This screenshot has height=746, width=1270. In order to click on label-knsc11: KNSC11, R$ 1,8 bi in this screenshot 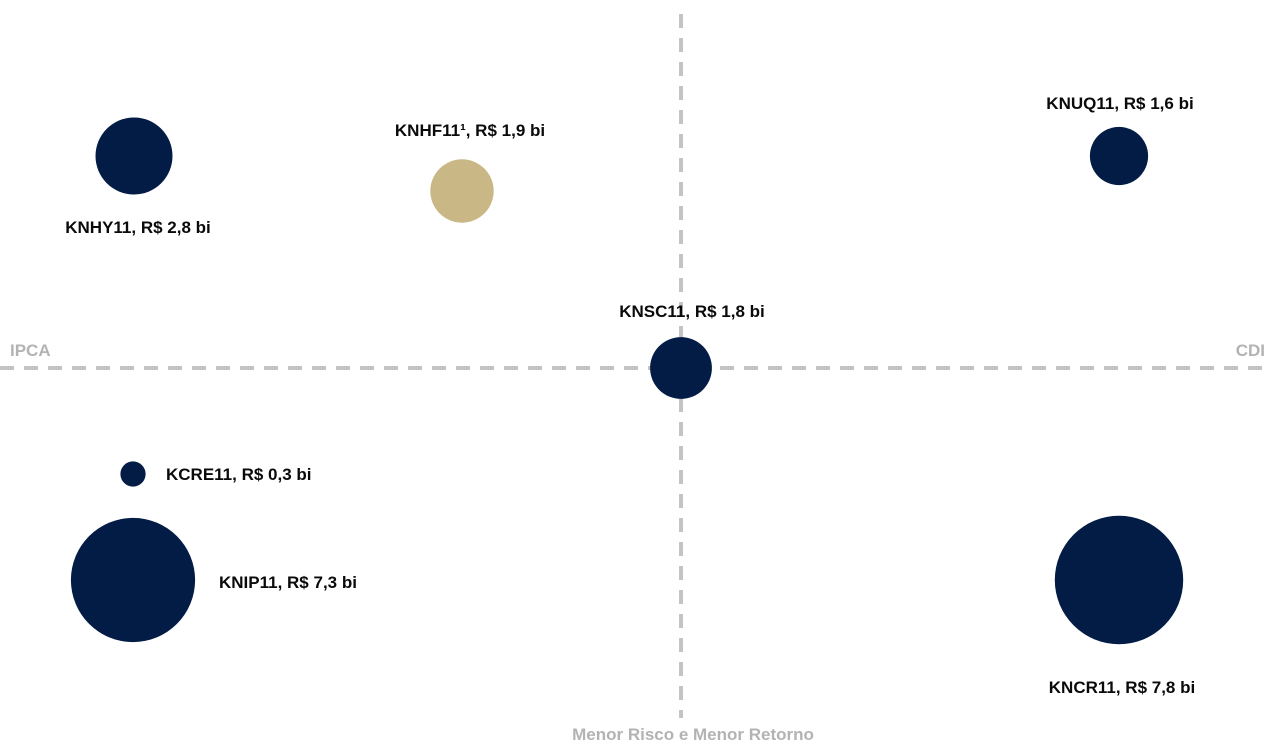, I will do `click(692, 311)`.